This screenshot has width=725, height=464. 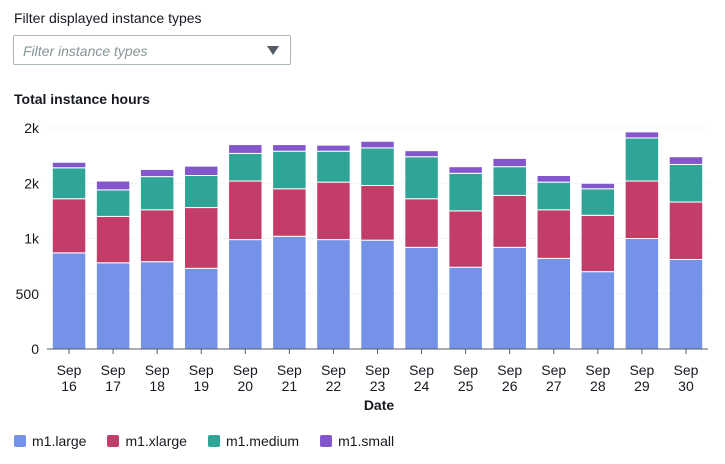 What do you see at coordinates (289, 378) in the screenshot?
I see `x-tick-label: Sep 21` at bounding box center [289, 378].